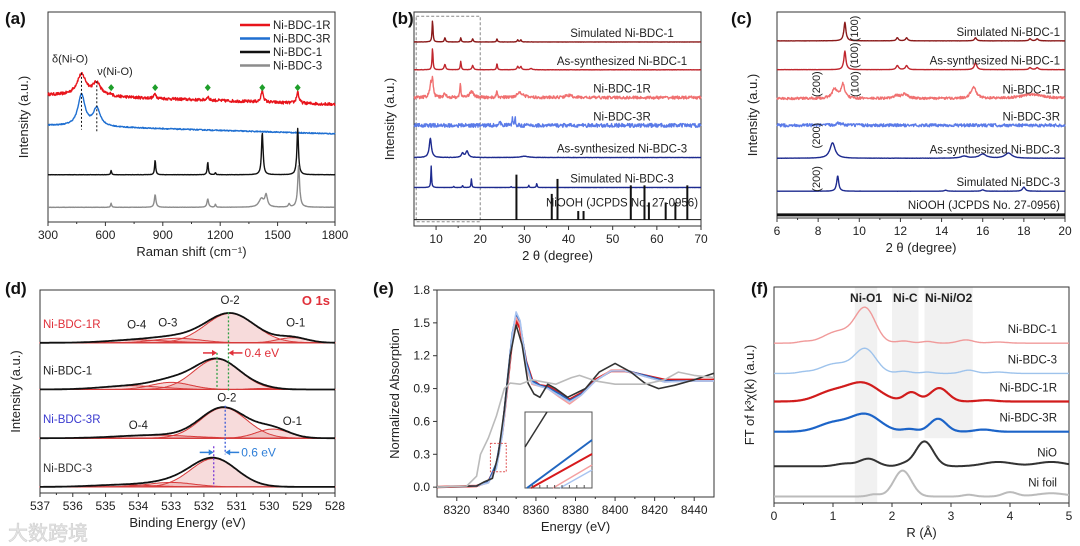 The height and width of the screenshot is (546, 1080). What do you see at coordinates (436, 239) in the screenshot?
I see `x-tick-label: 10` at bounding box center [436, 239].